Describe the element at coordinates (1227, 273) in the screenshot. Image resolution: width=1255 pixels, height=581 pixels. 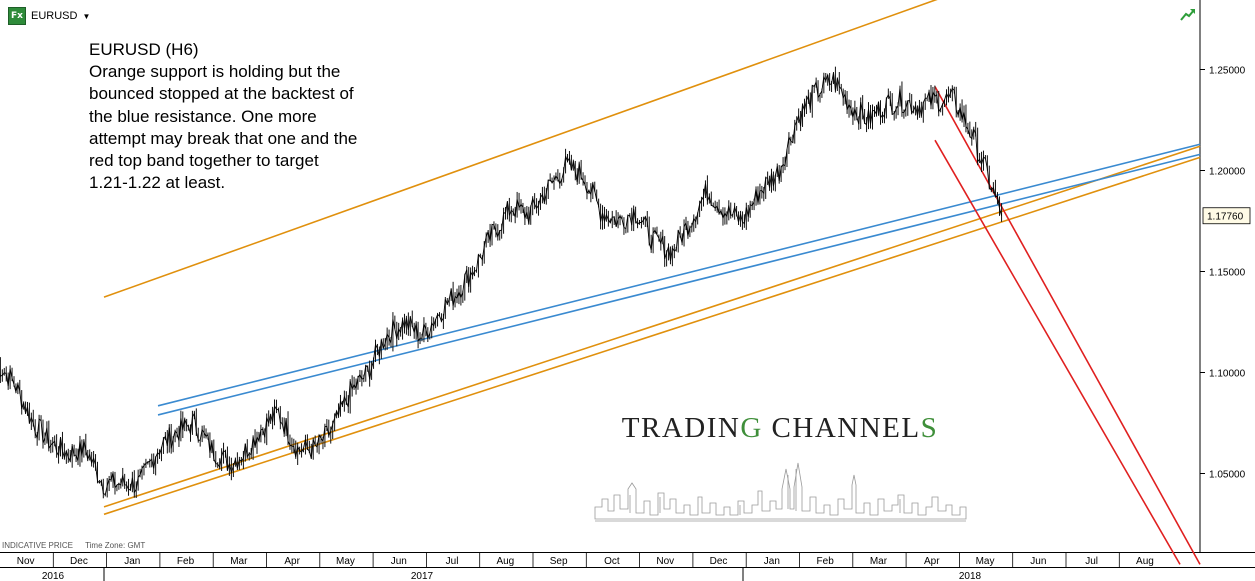
I see `y-tick-label: 1.15000` at that location.